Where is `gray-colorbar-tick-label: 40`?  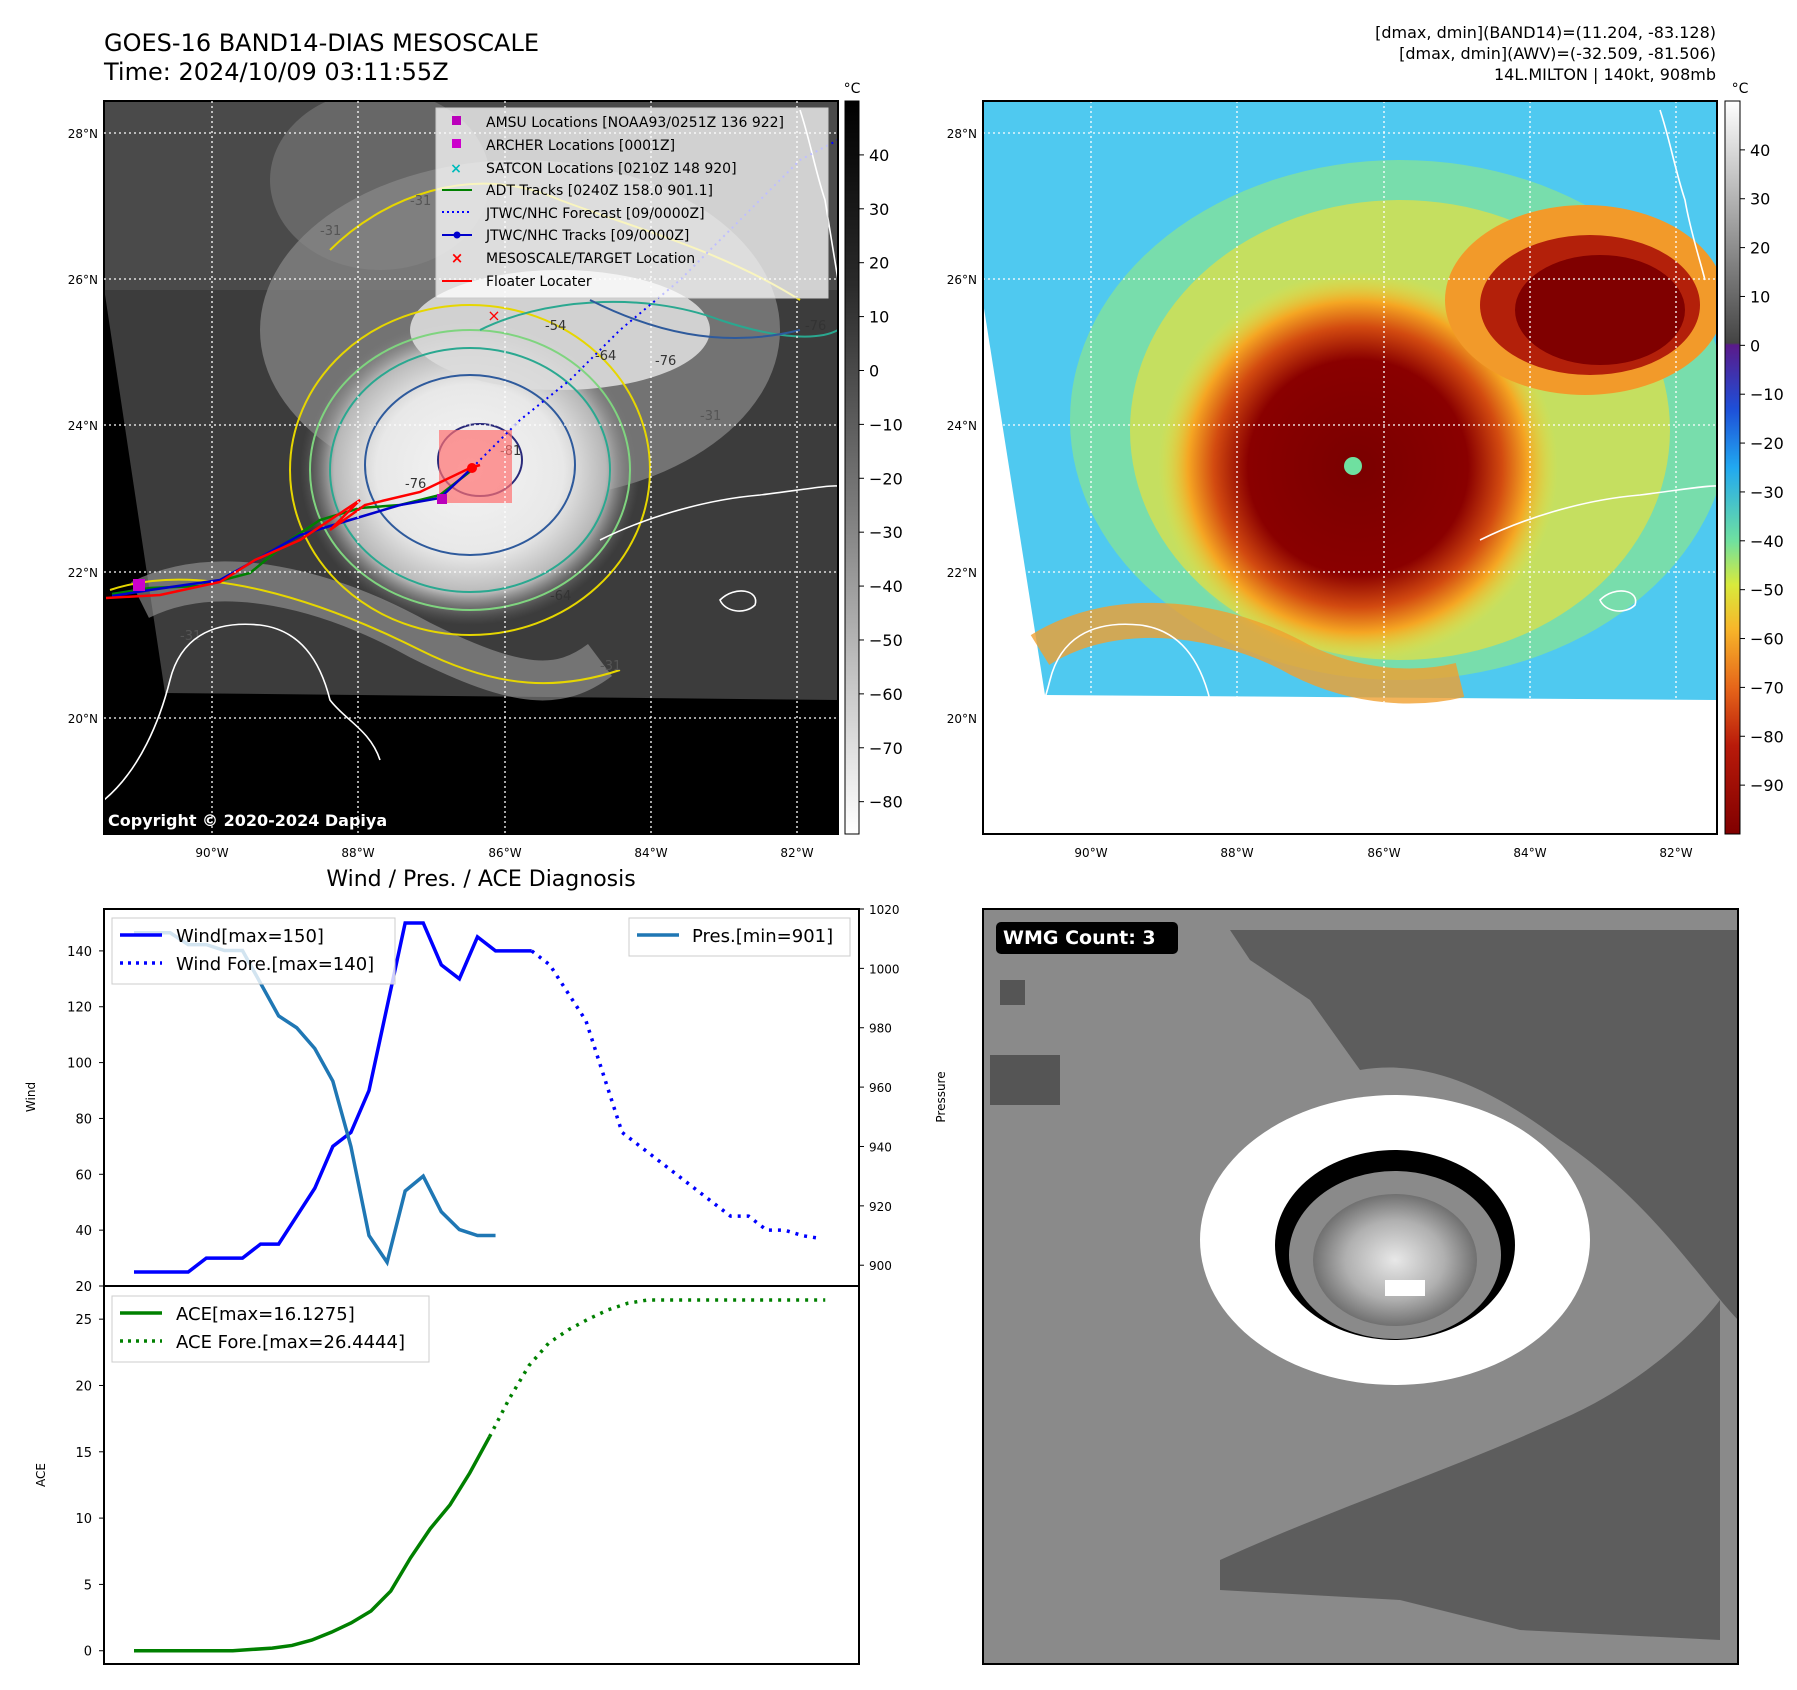
gray-colorbar-tick-label: 40 is located at coordinates (879, 155).